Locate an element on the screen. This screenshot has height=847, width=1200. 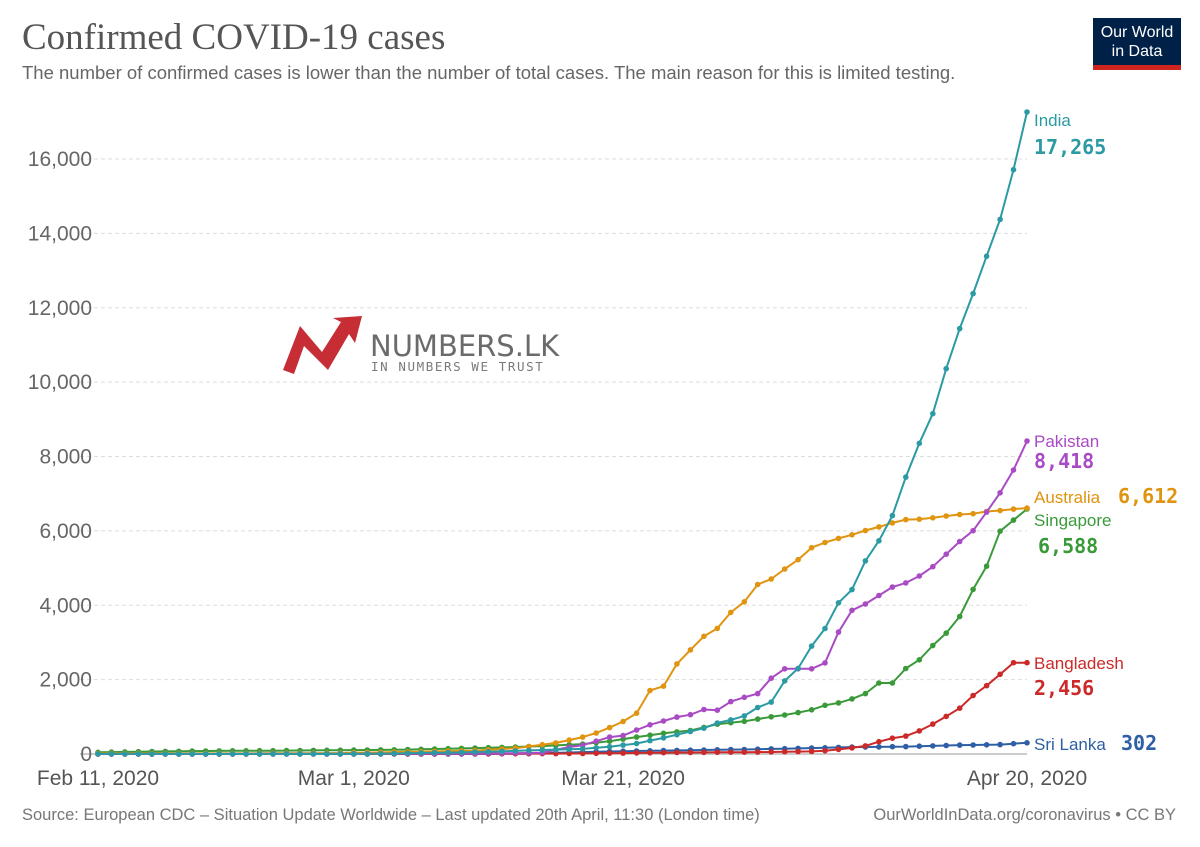
footer-link: OurWorldInData.org/coronavirus • CC BY is located at coordinates (1024, 815).